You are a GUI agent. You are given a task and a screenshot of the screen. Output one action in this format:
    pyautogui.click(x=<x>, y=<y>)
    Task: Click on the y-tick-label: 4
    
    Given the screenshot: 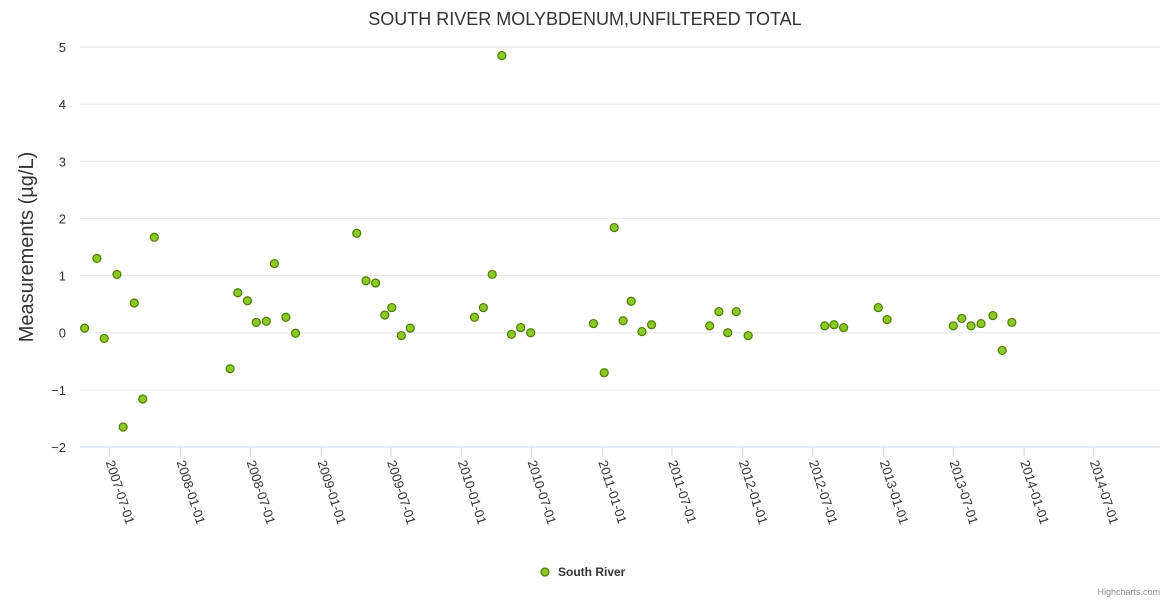 What is the action you would take?
    pyautogui.click(x=62, y=104)
    